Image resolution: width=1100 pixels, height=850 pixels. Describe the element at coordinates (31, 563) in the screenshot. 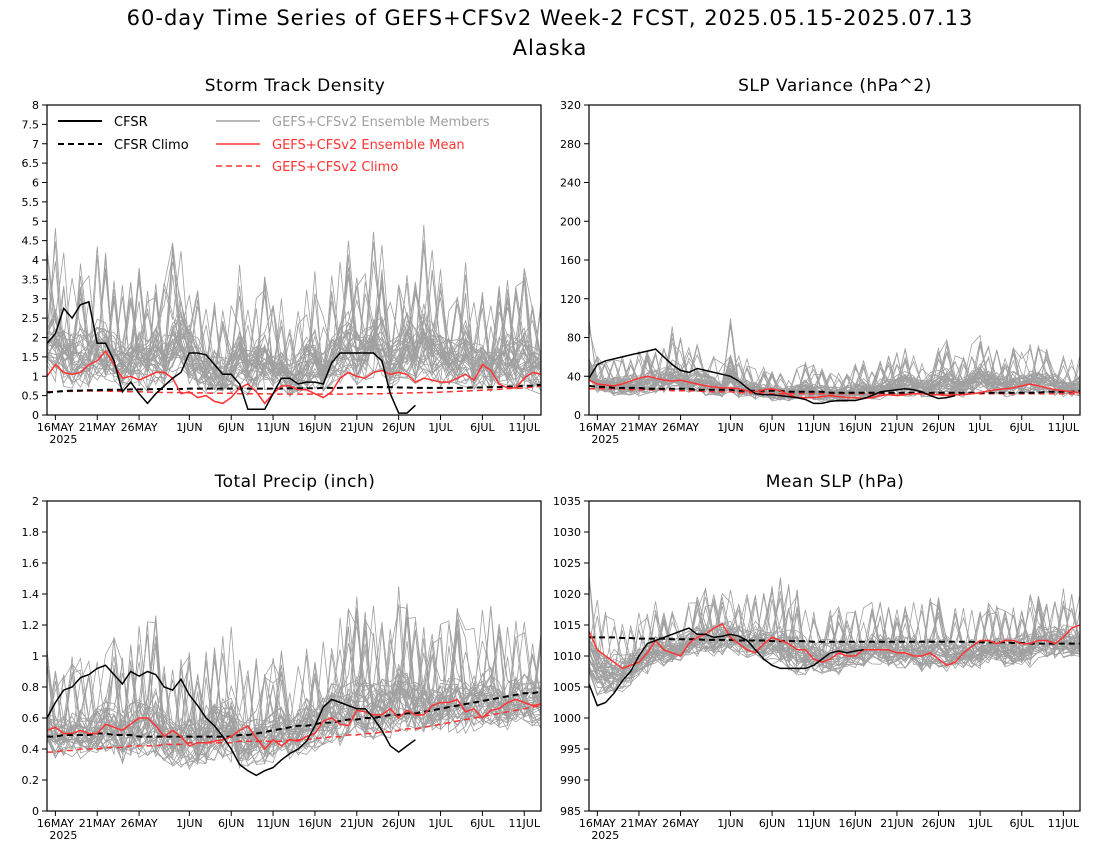

I see `y-tick-label: 1.6` at that location.